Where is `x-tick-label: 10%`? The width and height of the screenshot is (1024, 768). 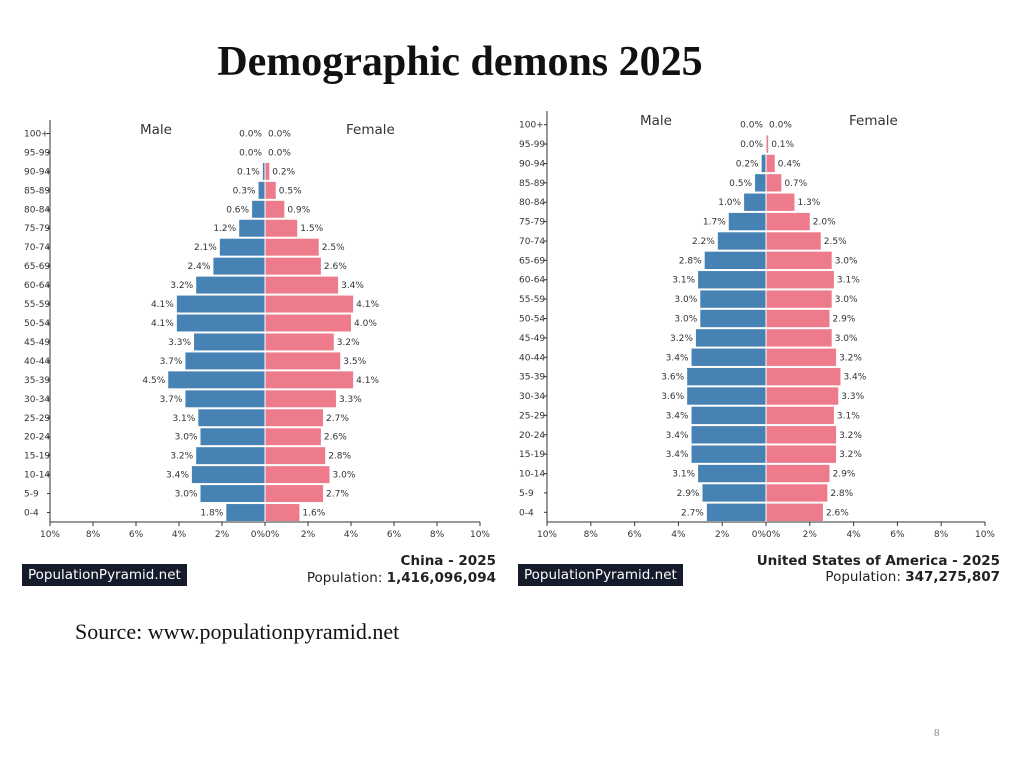
x-tick-label: 10% is located at coordinates (547, 535).